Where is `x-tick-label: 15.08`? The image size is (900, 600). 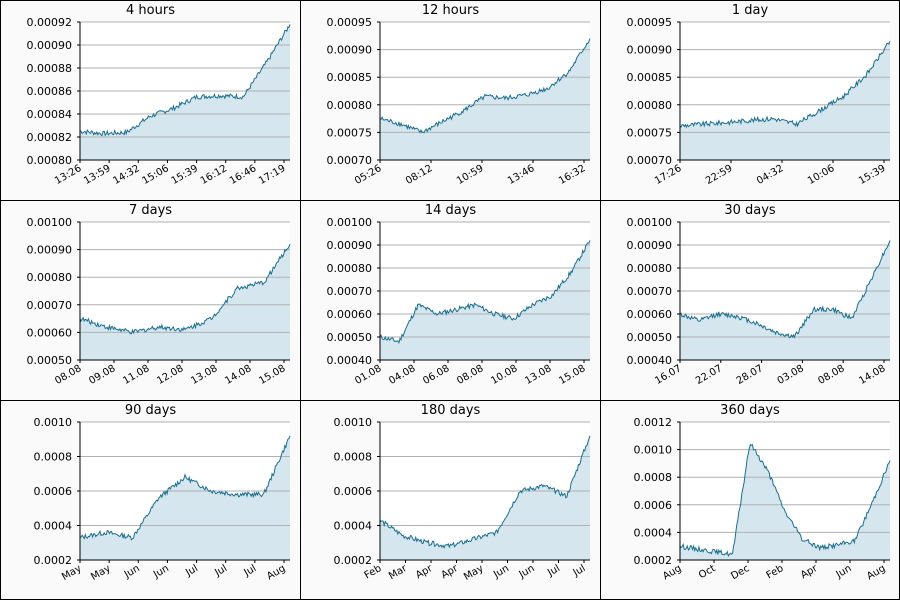 x-tick-label: 15.08 is located at coordinates (272, 375).